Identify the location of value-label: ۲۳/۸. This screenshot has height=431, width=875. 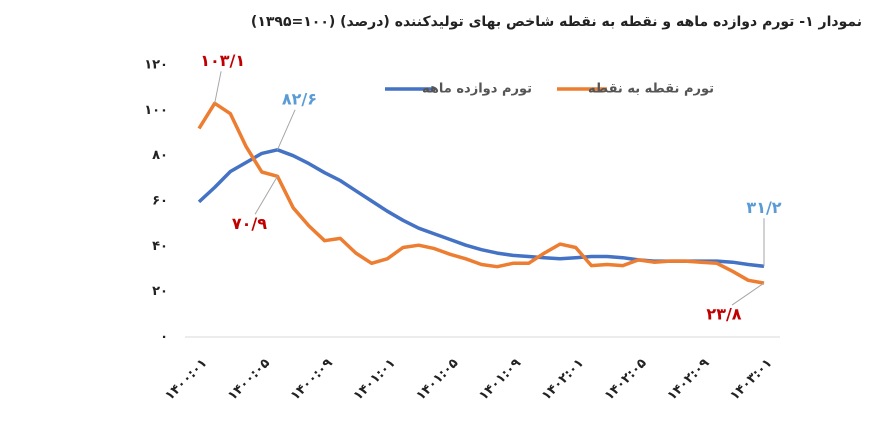
(723, 314).